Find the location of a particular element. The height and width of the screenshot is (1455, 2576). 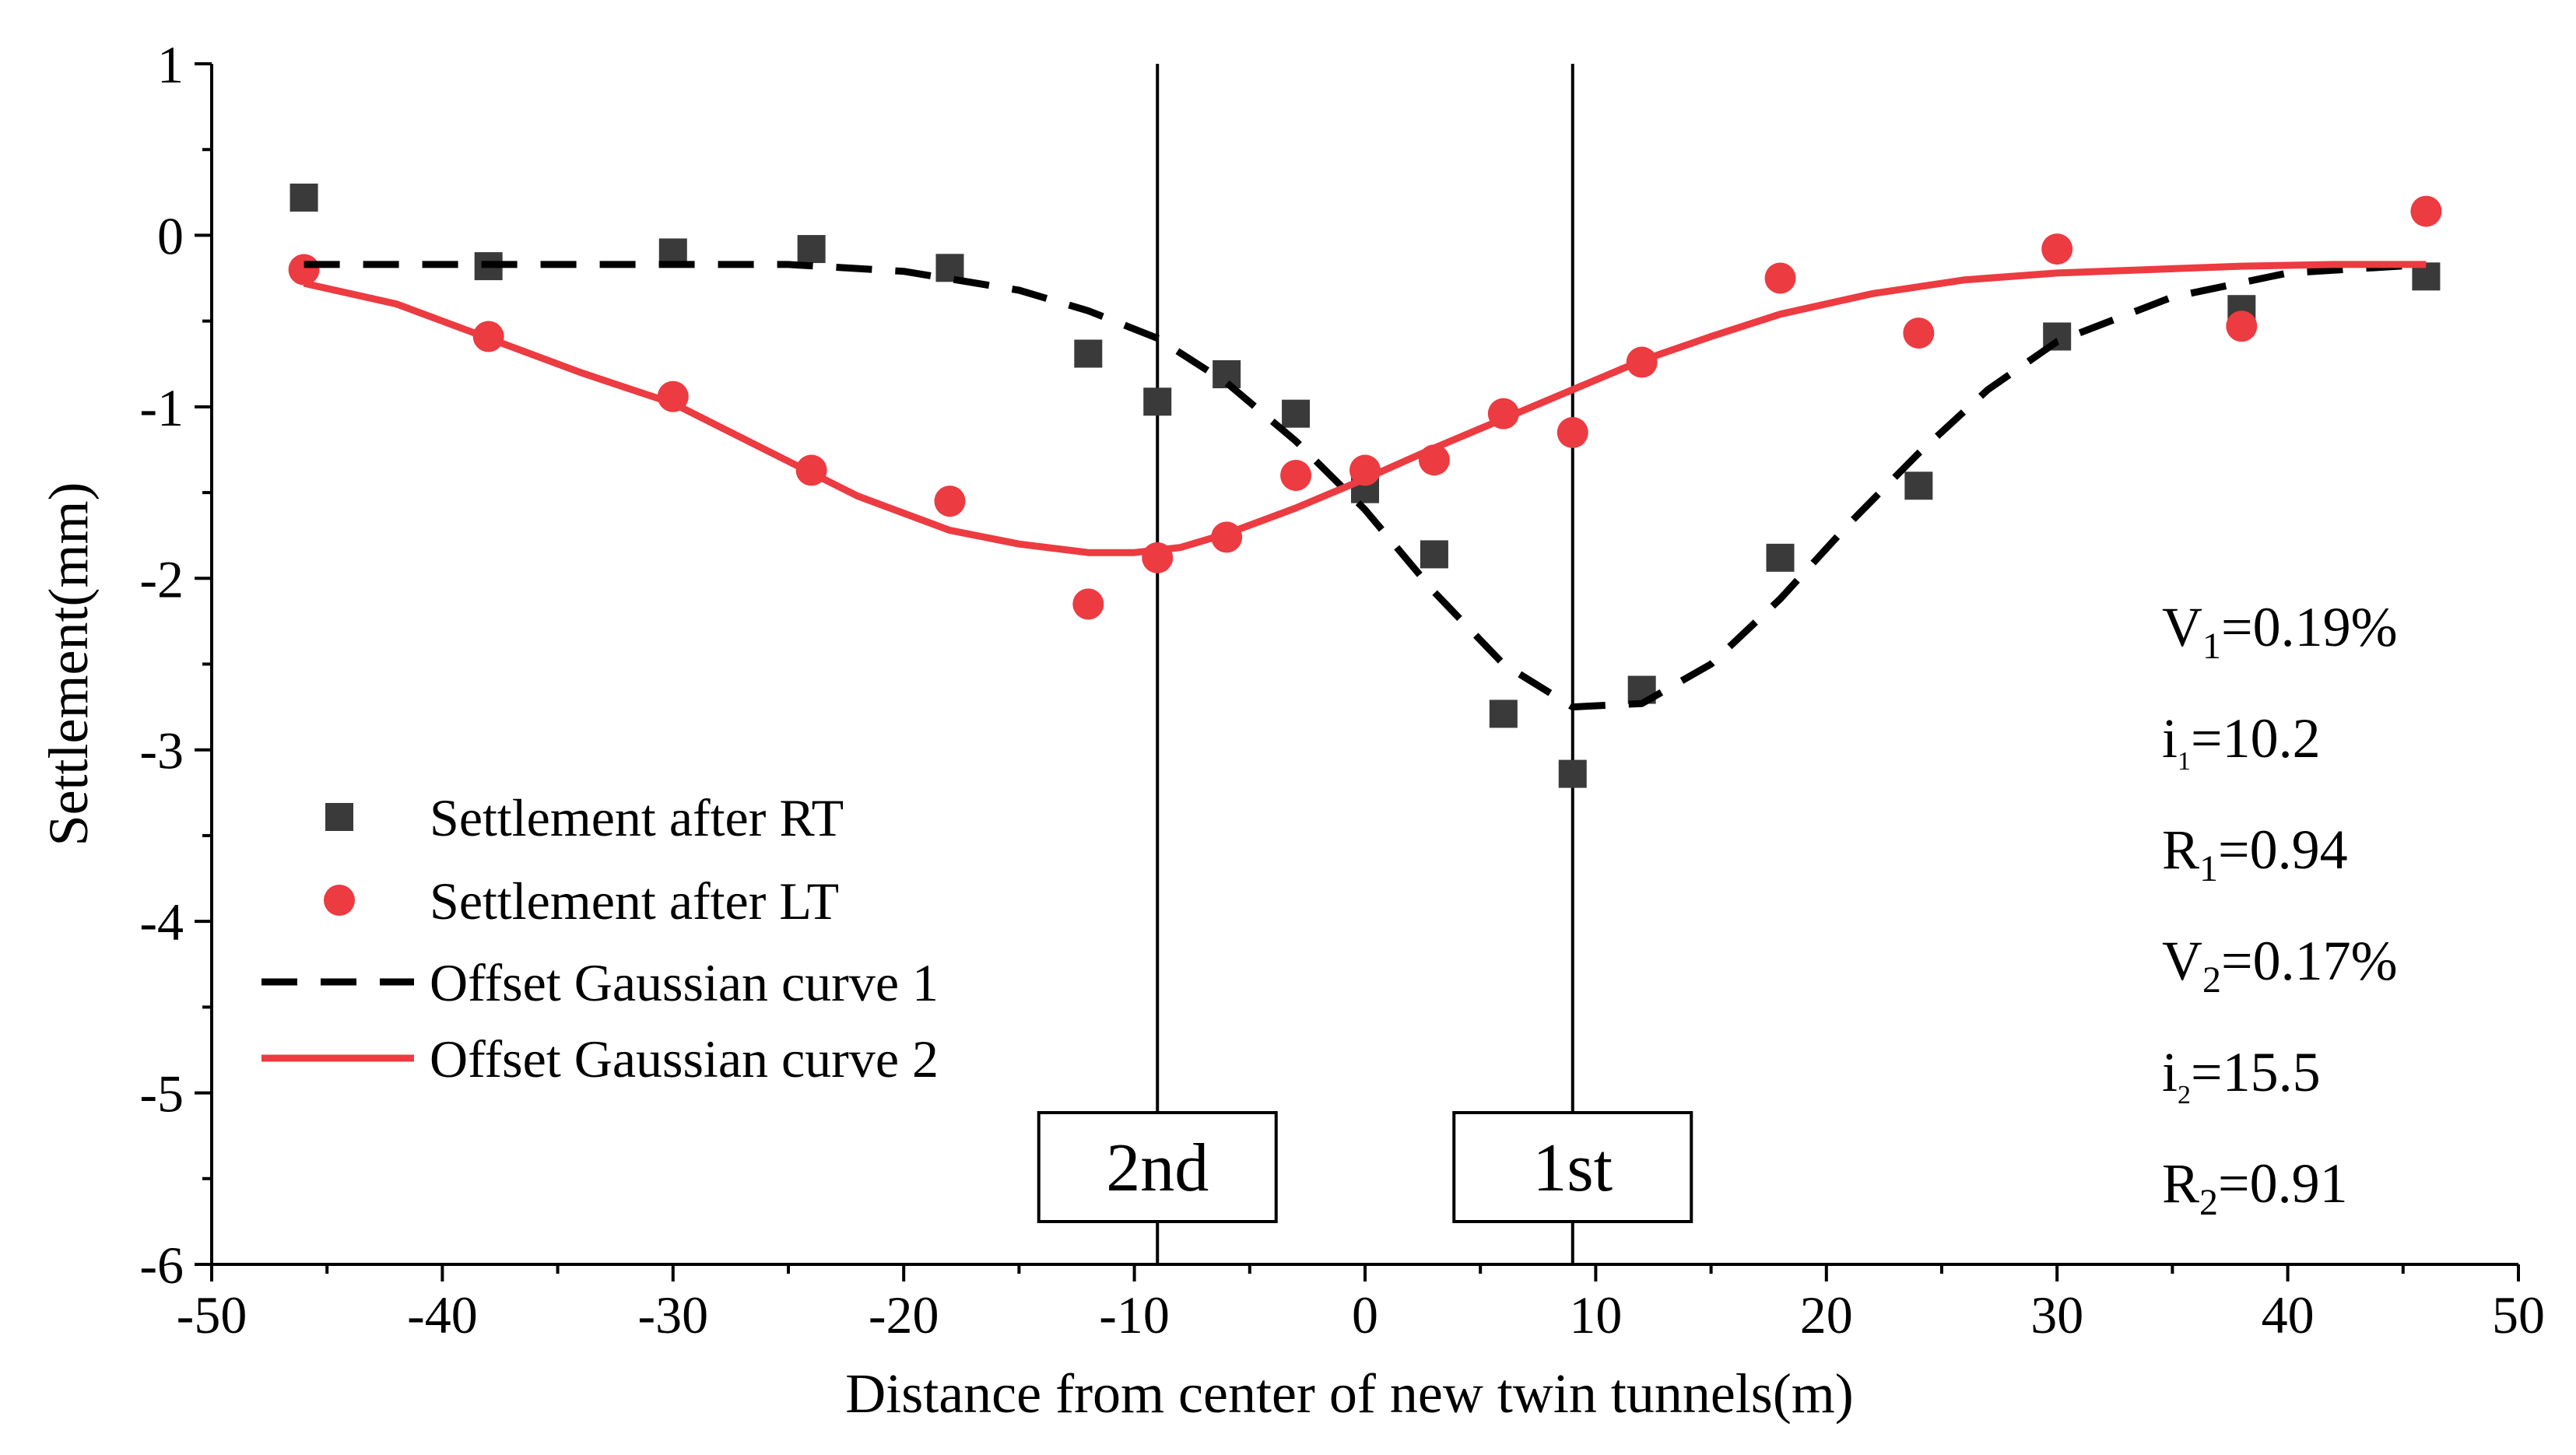

fit-parameter: i2=15.5 is located at coordinates (2242, 1076).